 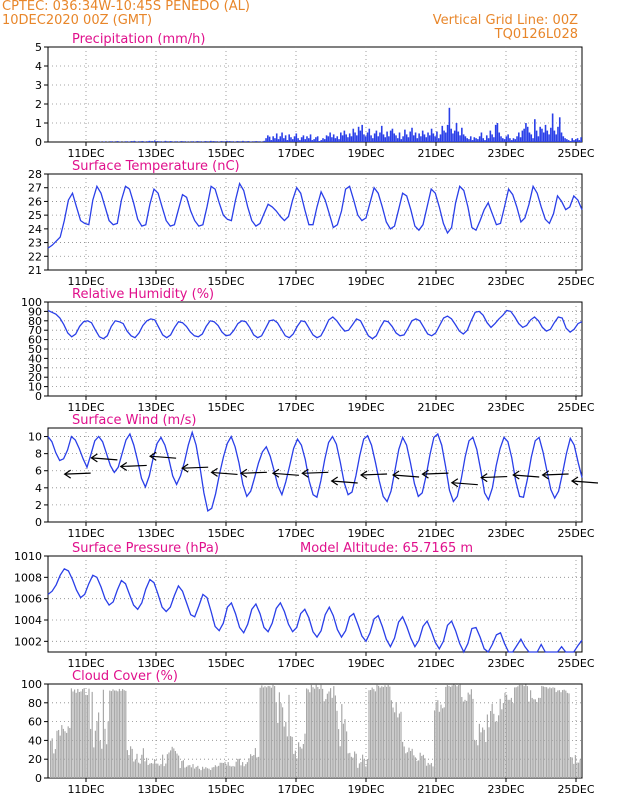 What do you see at coordinates (435, 153) in the screenshot?
I see `x-tick-label: 21DEC` at bounding box center [435, 153].